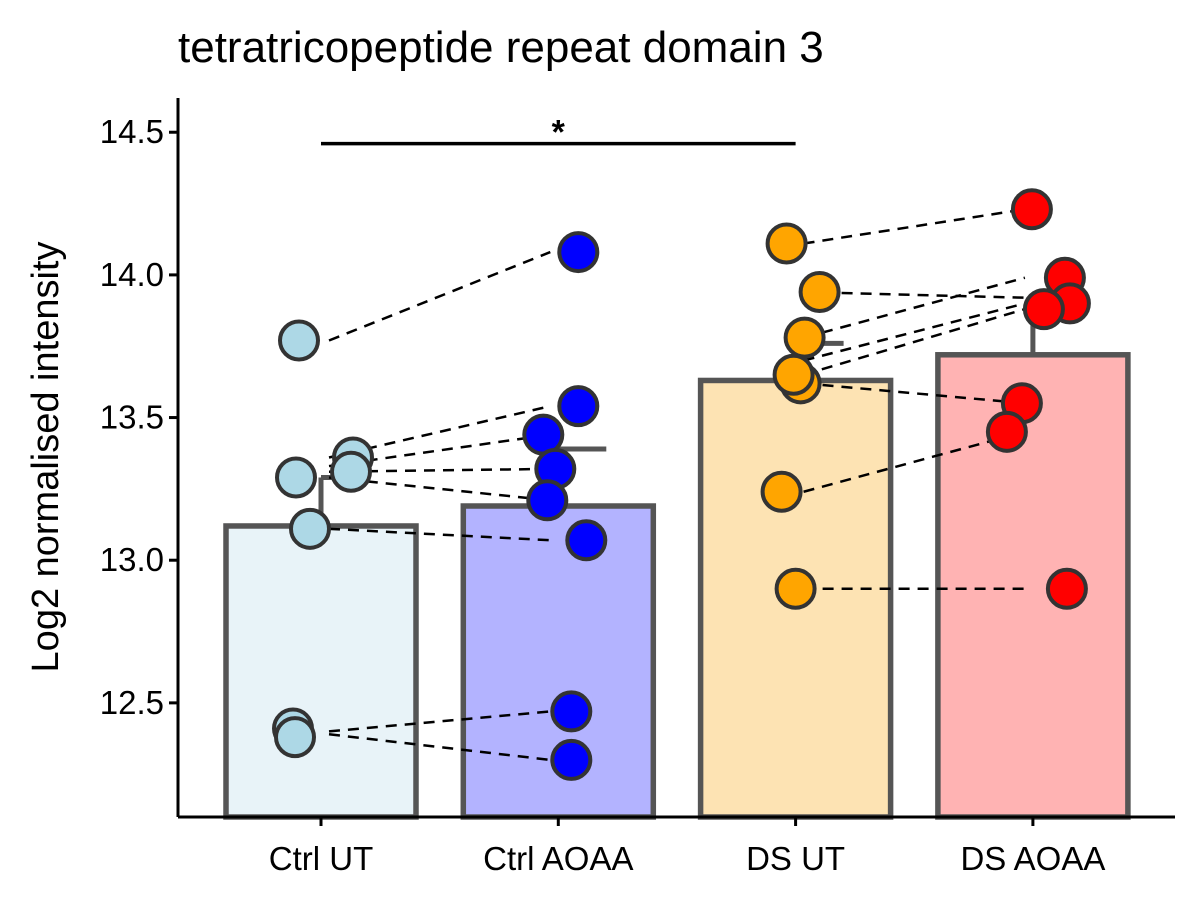 The width and height of the screenshot is (1200, 900). What do you see at coordinates (321, 858) in the screenshot?
I see `x-tick-label-0: Ctrl UT` at bounding box center [321, 858].